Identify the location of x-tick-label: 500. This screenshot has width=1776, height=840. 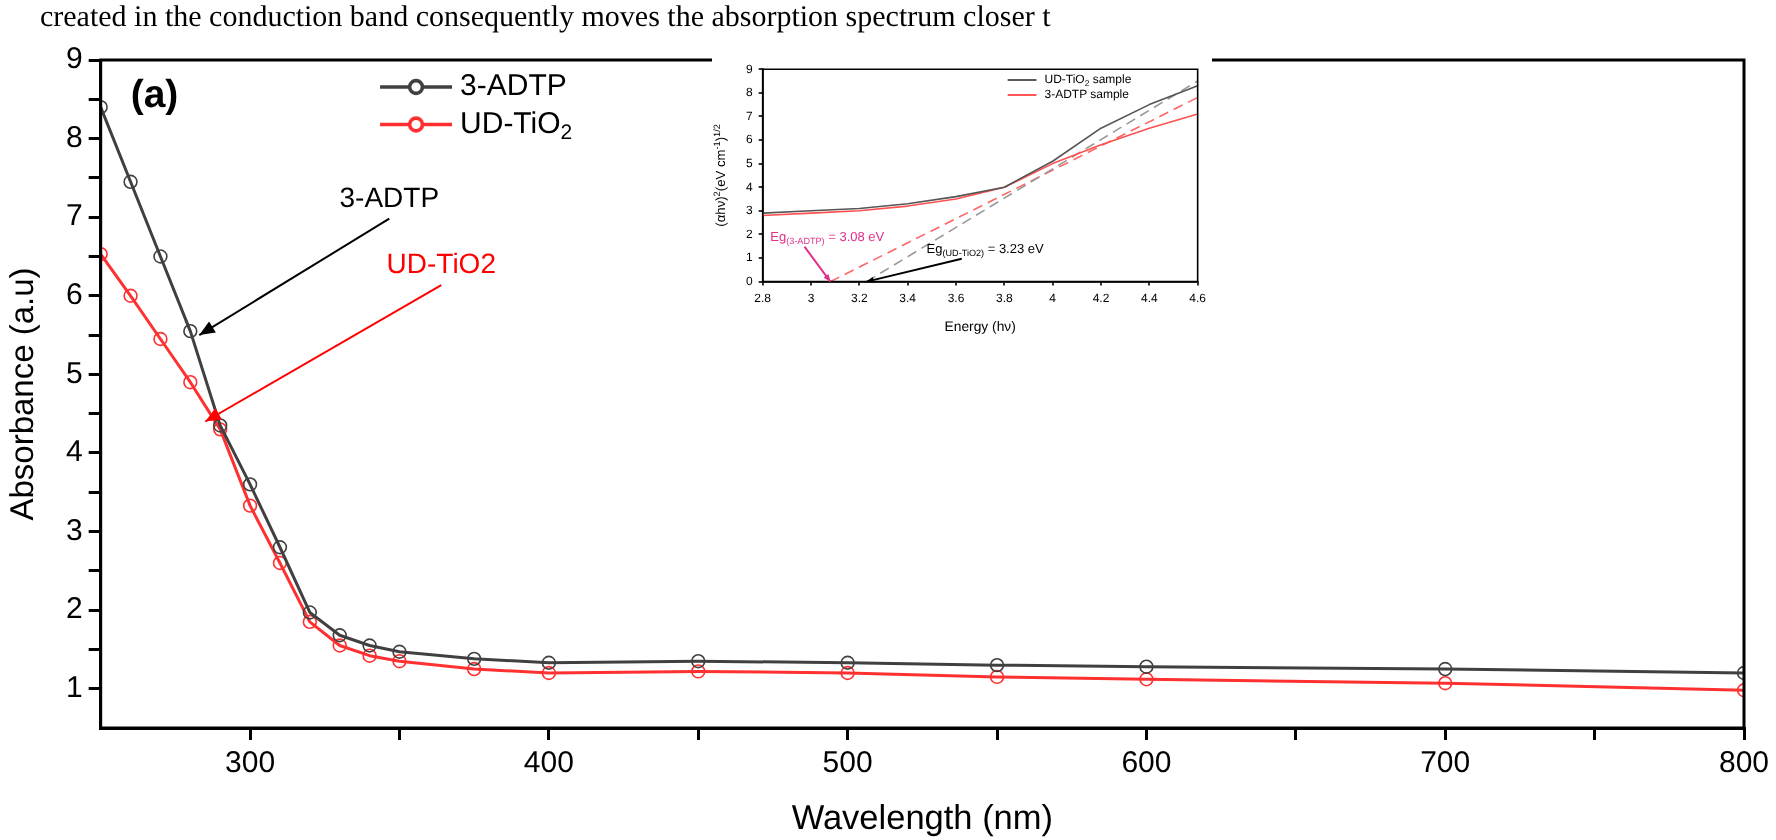
(847, 763).